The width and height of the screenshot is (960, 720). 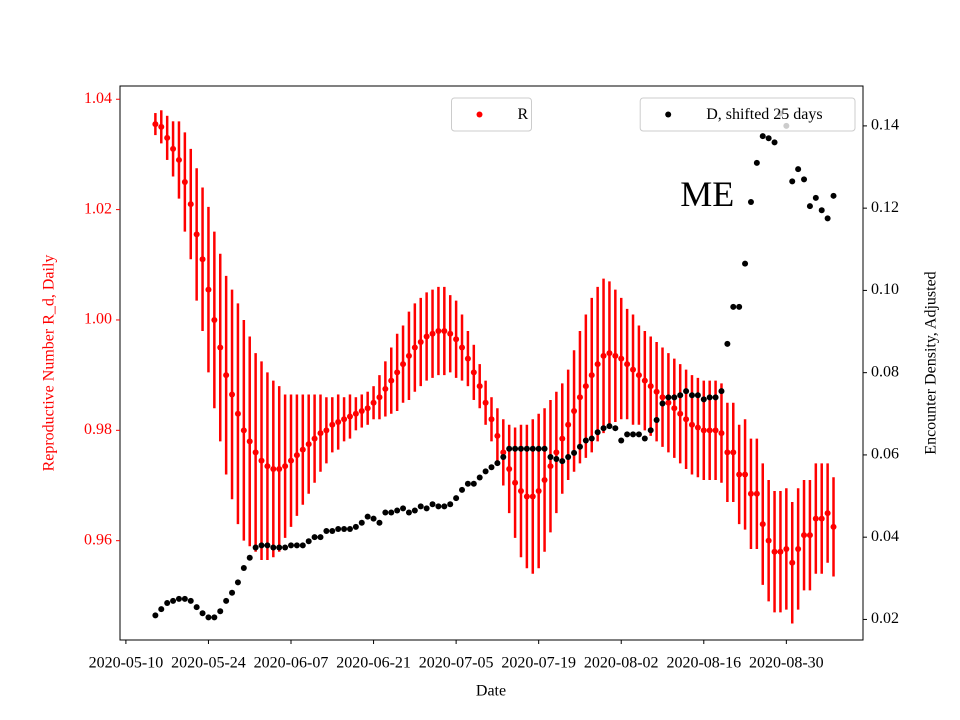 What do you see at coordinates (98, 319) in the screenshot?
I see `y-tick-label: 1.00` at bounding box center [98, 319].